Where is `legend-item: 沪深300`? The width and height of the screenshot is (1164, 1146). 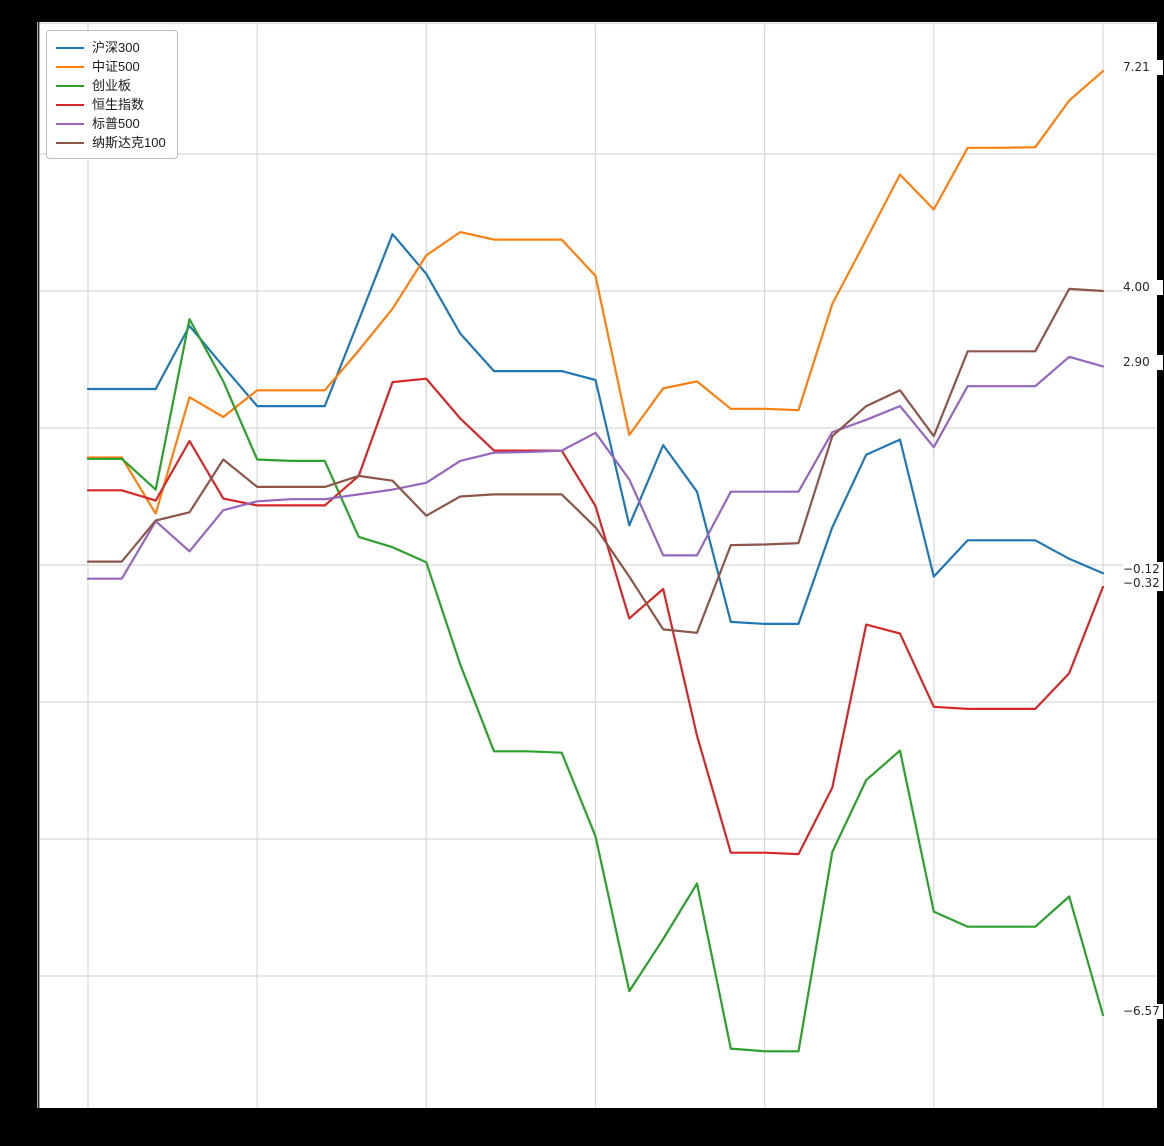
legend-item: 沪深300 is located at coordinates (112, 47).